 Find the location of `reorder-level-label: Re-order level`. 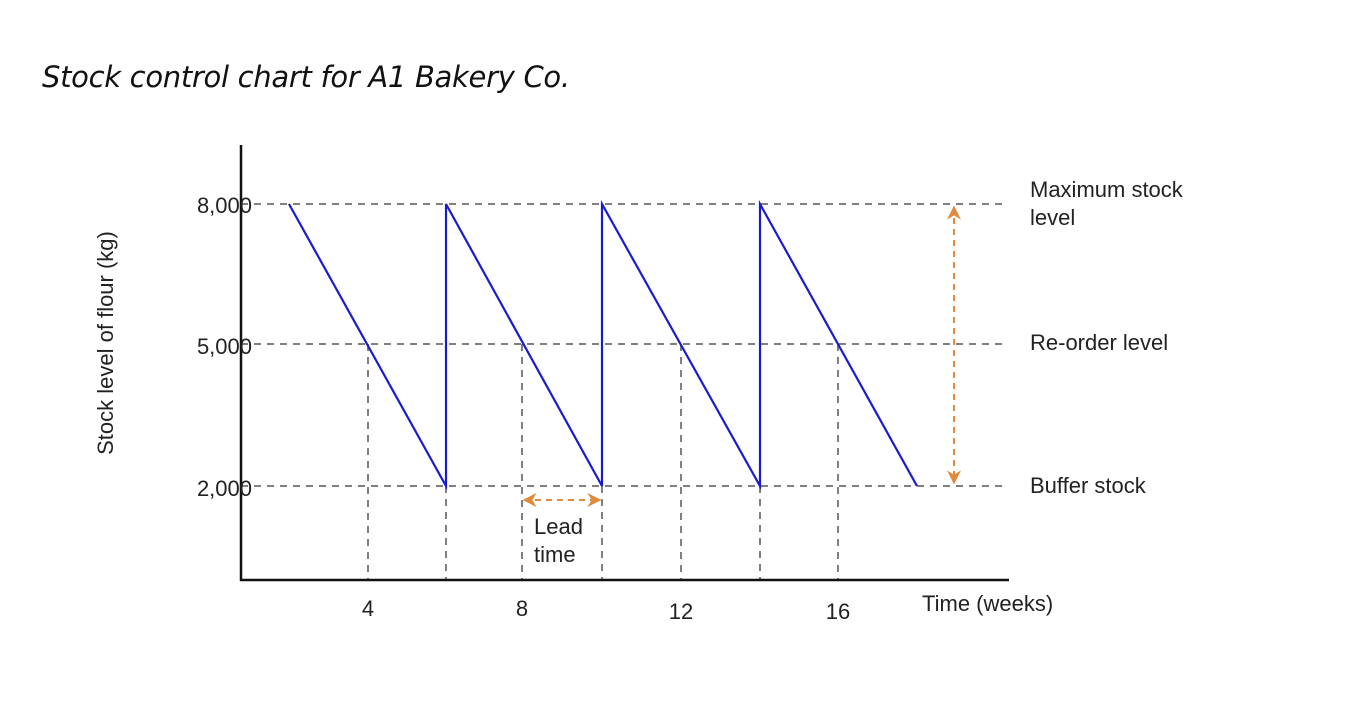

reorder-level-label: Re-order level is located at coordinates (1099, 342).